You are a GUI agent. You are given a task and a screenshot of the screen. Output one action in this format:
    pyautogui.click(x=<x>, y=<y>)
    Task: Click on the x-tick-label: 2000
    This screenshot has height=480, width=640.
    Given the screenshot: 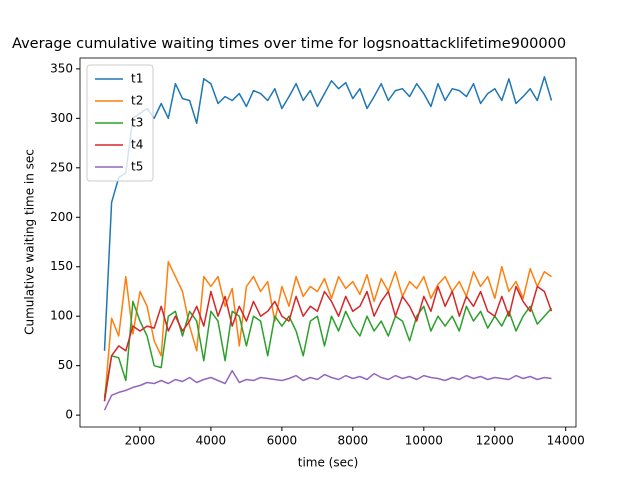 What is the action you would take?
    pyautogui.click(x=140, y=441)
    